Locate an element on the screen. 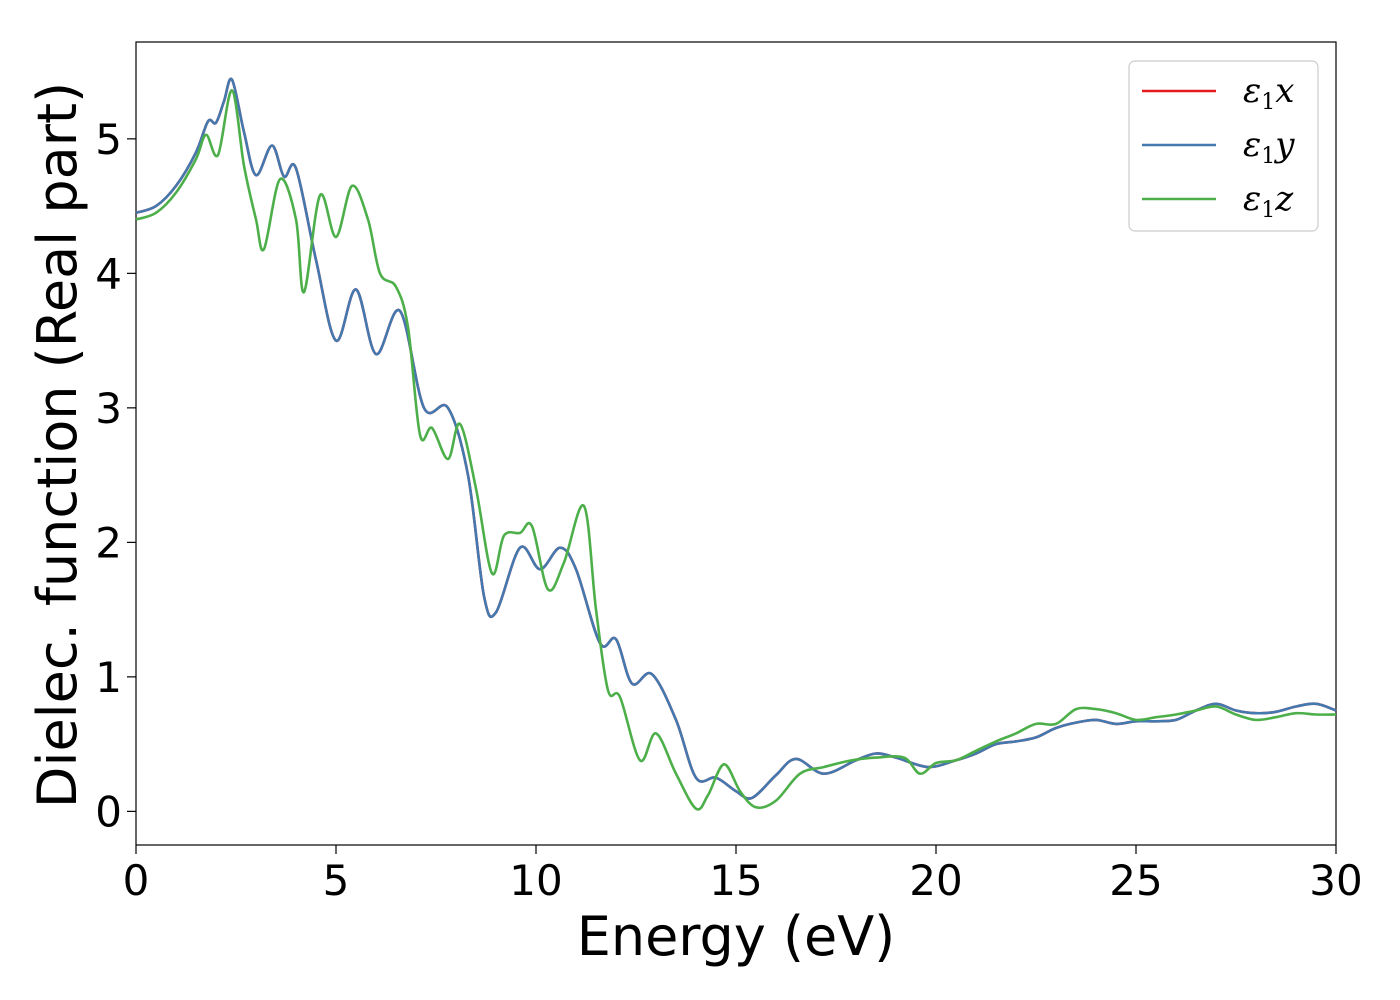 The height and width of the screenshot is (1000, 1400). legend: ε1x ε1y ε1z is located at coordinates (1223, 146).